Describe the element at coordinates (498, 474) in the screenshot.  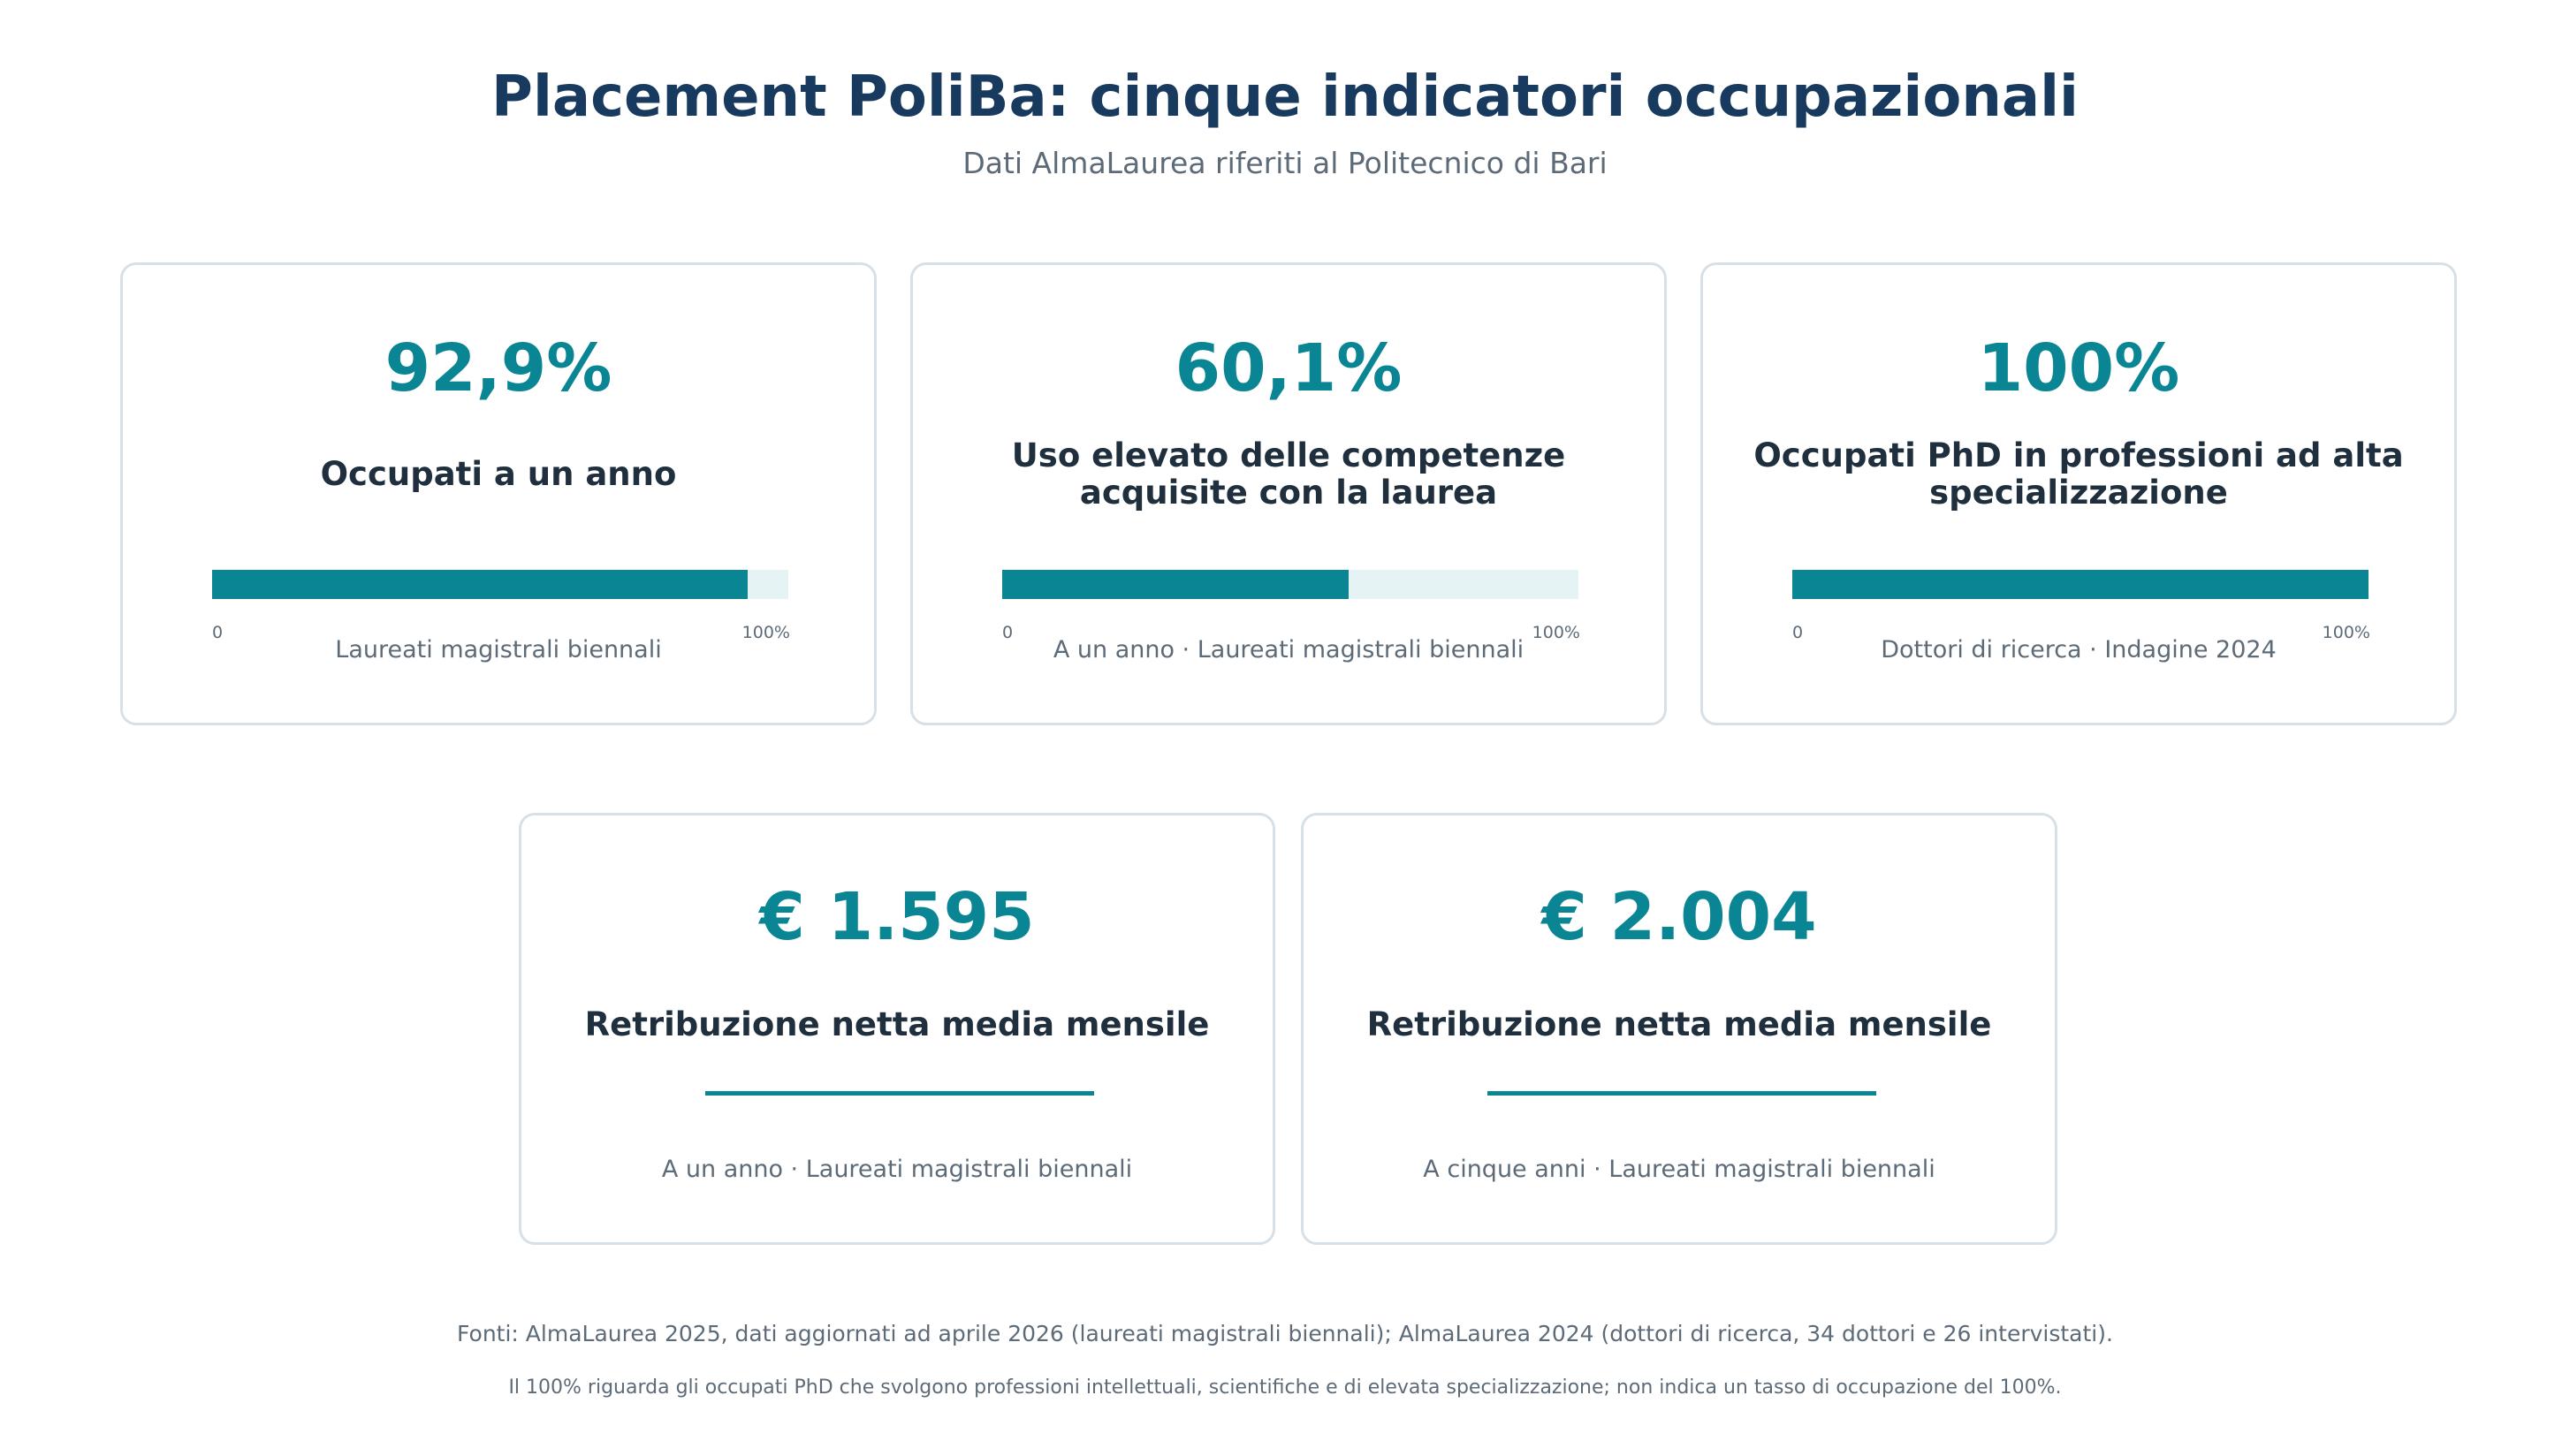
I see `indicator-label: Occupati a un anno` at that location.